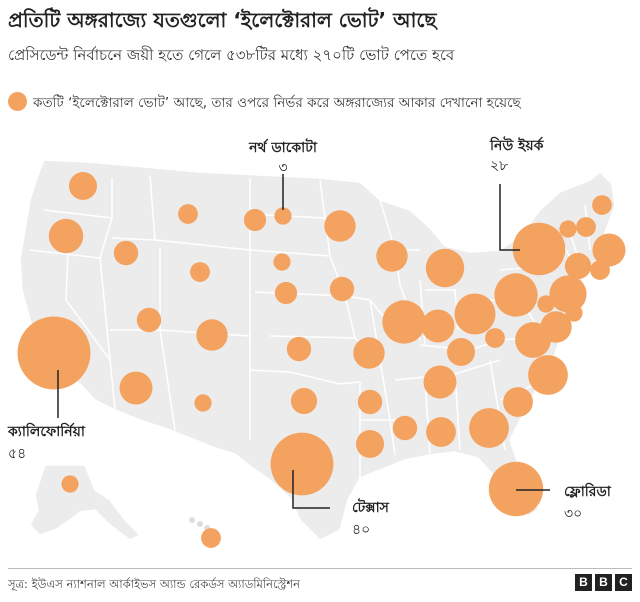  What do you see at coordinates (548, 375) in the screenshot?
I see `bubble-nc` at bounding box center [548, 375].